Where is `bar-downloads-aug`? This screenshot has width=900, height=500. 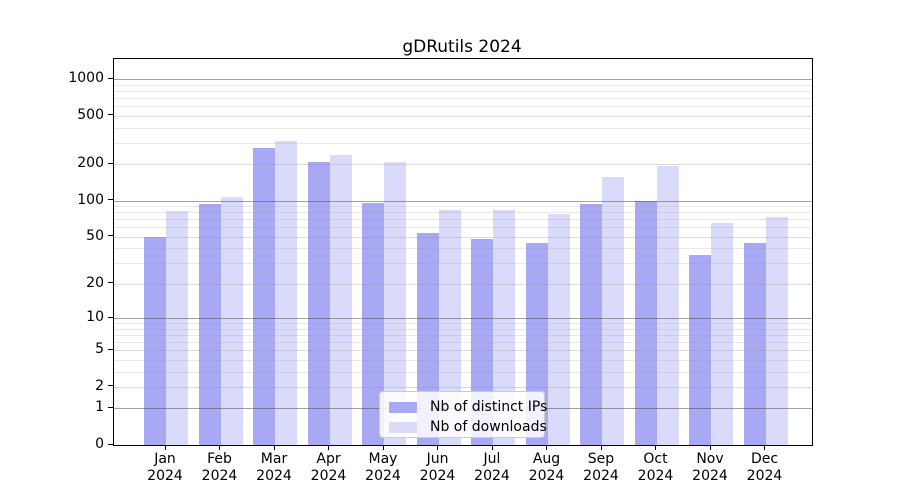
bar-downloads-aug is located at coordinates (558, 329).